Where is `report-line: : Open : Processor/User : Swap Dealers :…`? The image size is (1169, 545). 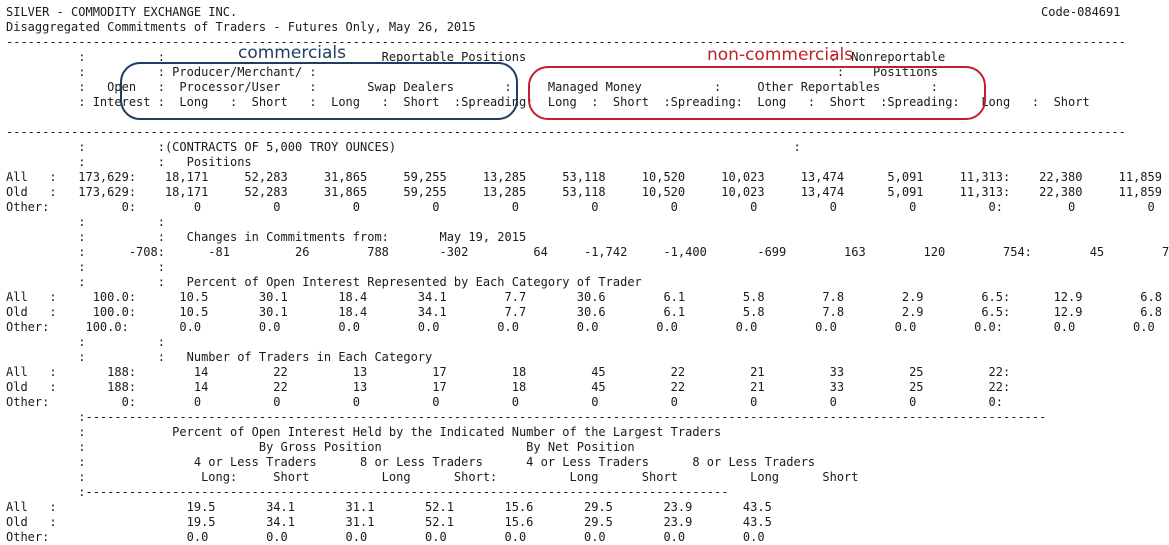
report-line: : Open : Processor/User : Swap Dealers :… is located at coordinates (472, 87).